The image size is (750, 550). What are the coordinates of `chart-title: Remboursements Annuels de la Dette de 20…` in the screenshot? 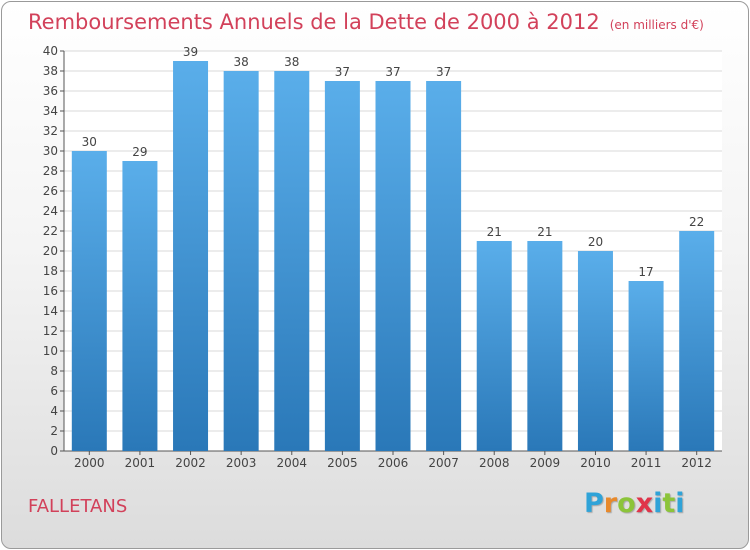 It's located at (366, 22).